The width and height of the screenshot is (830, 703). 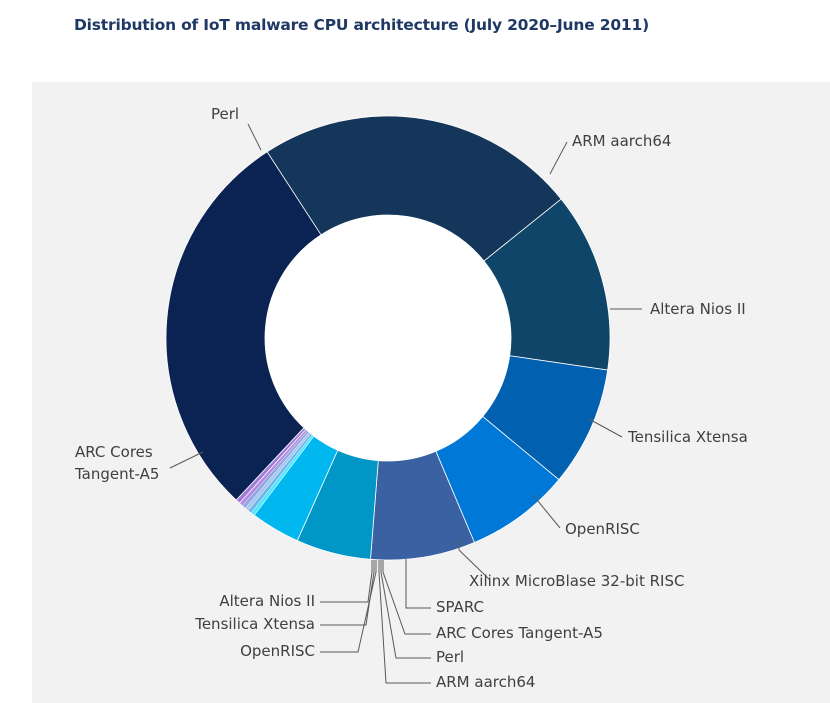 What do you see at coordinates (602, 529) in the screenshot?
I see `slice-label-4: OpenRISC` at bounding box center [602, 529].